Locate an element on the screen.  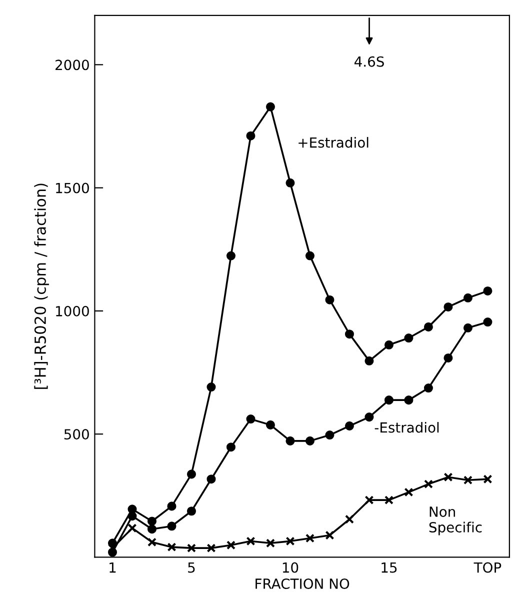
annotation: 4.6S is located at coordinates (369, 61).